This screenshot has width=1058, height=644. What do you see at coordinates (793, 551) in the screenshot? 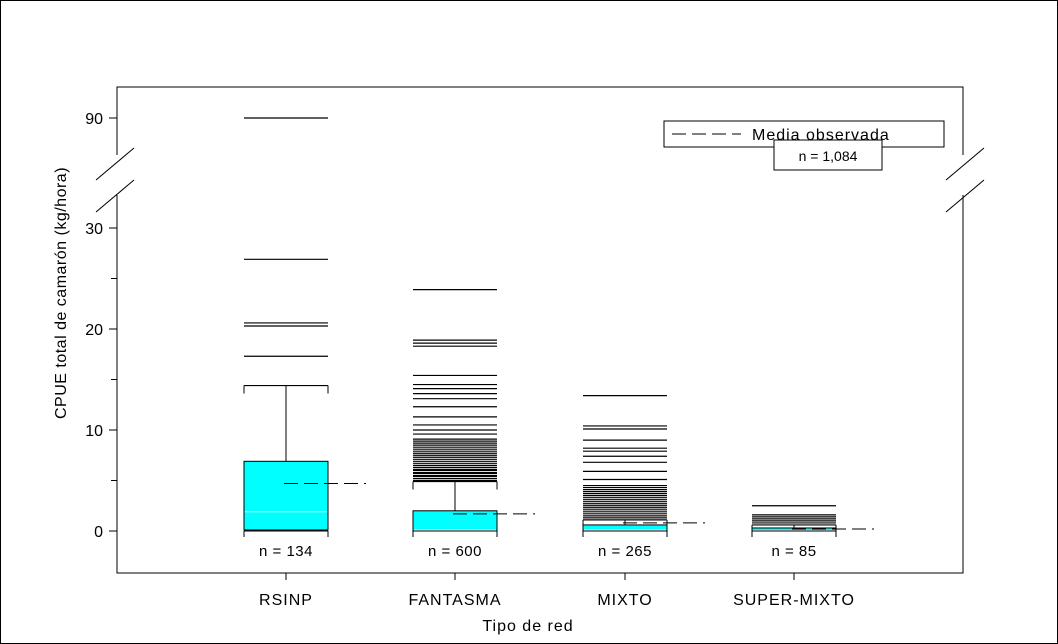
I see `n-label: n = 85` at bounding box center [793, 551].